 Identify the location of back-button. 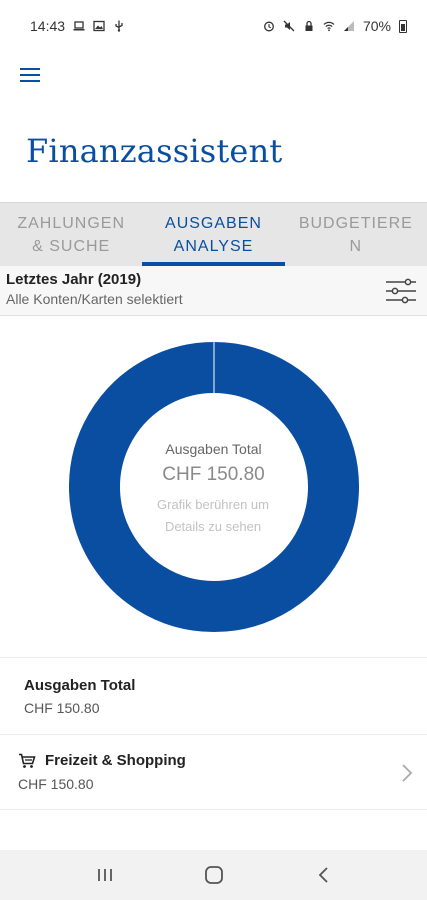
(323, 875).